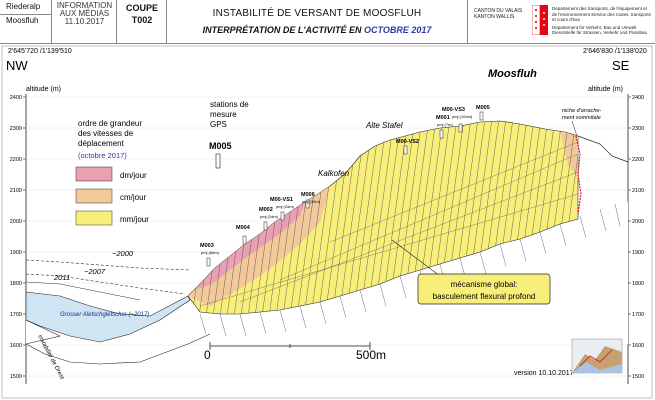 This screenshot has height=400, width=655. I want to click on gps-station-m002: M002 pmj (2dm), so click(269, 219).